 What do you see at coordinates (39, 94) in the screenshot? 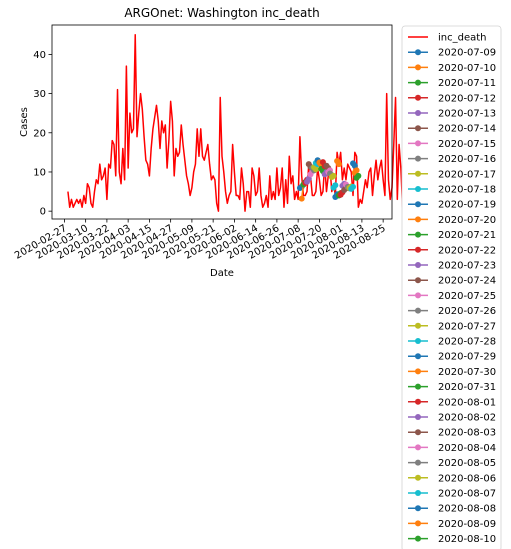
I see `y-tick-label: 30` at bounding box center [39, 94].